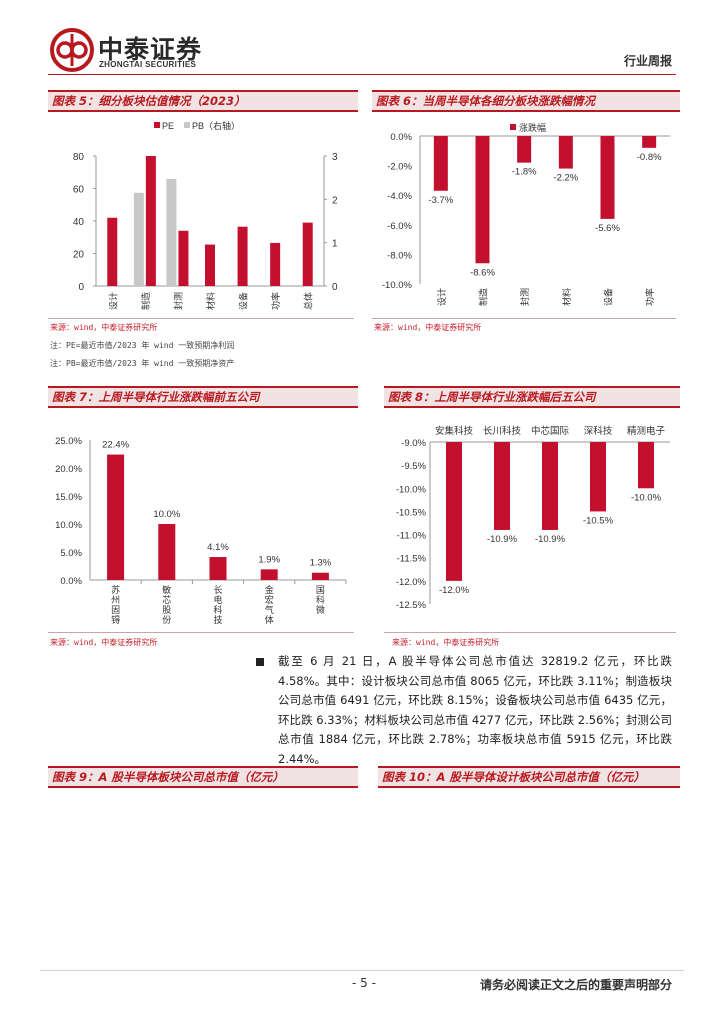 The height and width of the screenshot is (1024, 724). What do you see at coordinates (411, 605) in the screenshot?
I see `fig8-tick-label: -12.5%` at bounding box center [411, 605].